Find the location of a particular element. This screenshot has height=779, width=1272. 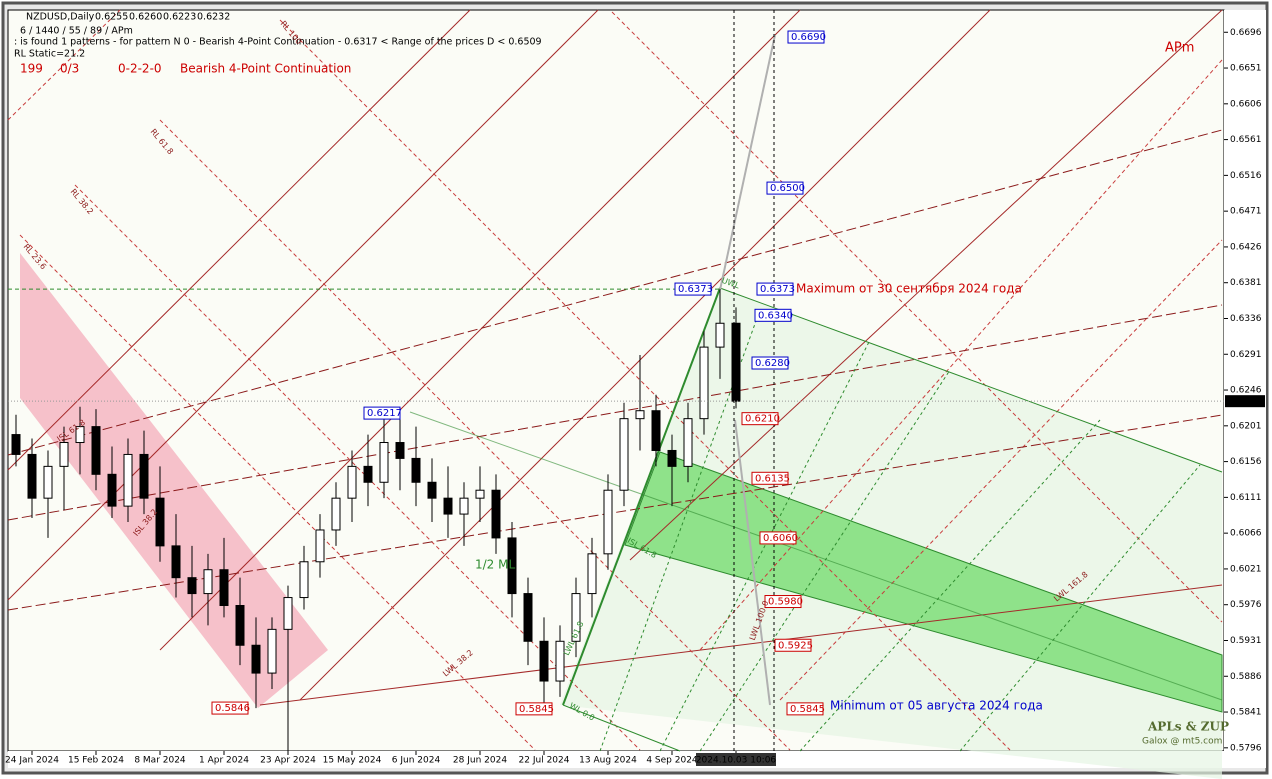

y-tick-label: 0.6336 is located at coordinates (1246, 319).